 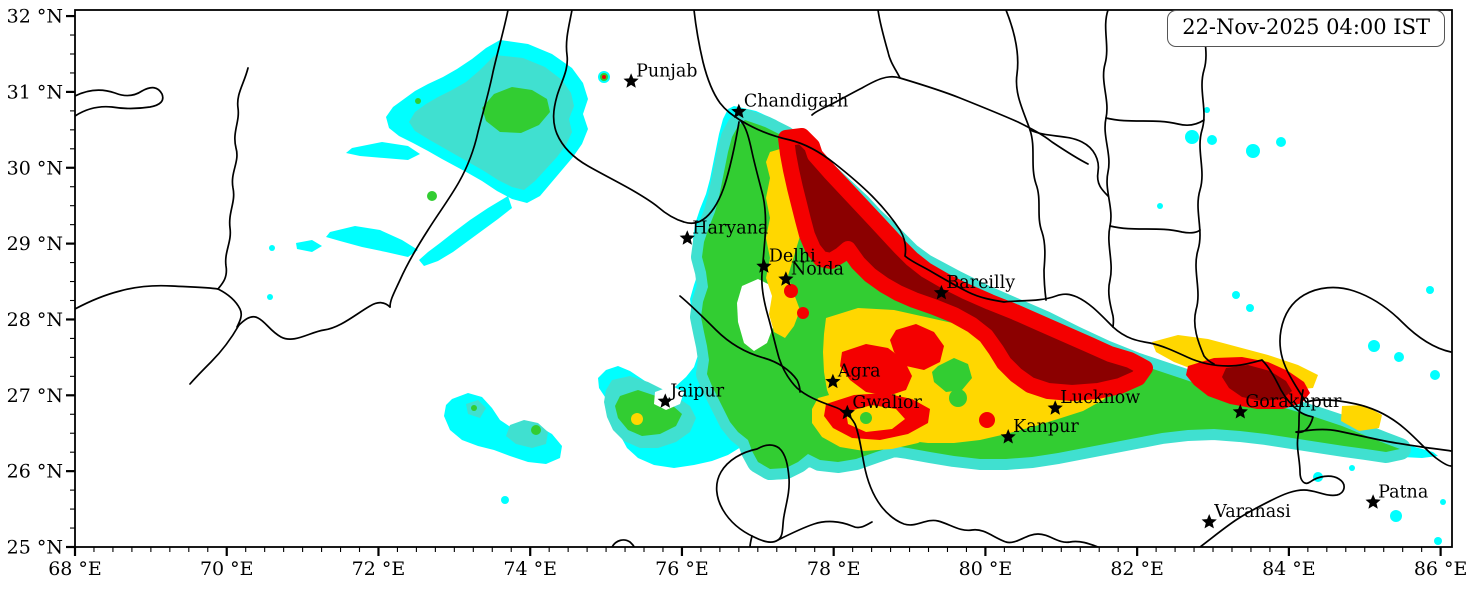 I want to click on city-label: Lucknow, so click(x=1100, y=398).